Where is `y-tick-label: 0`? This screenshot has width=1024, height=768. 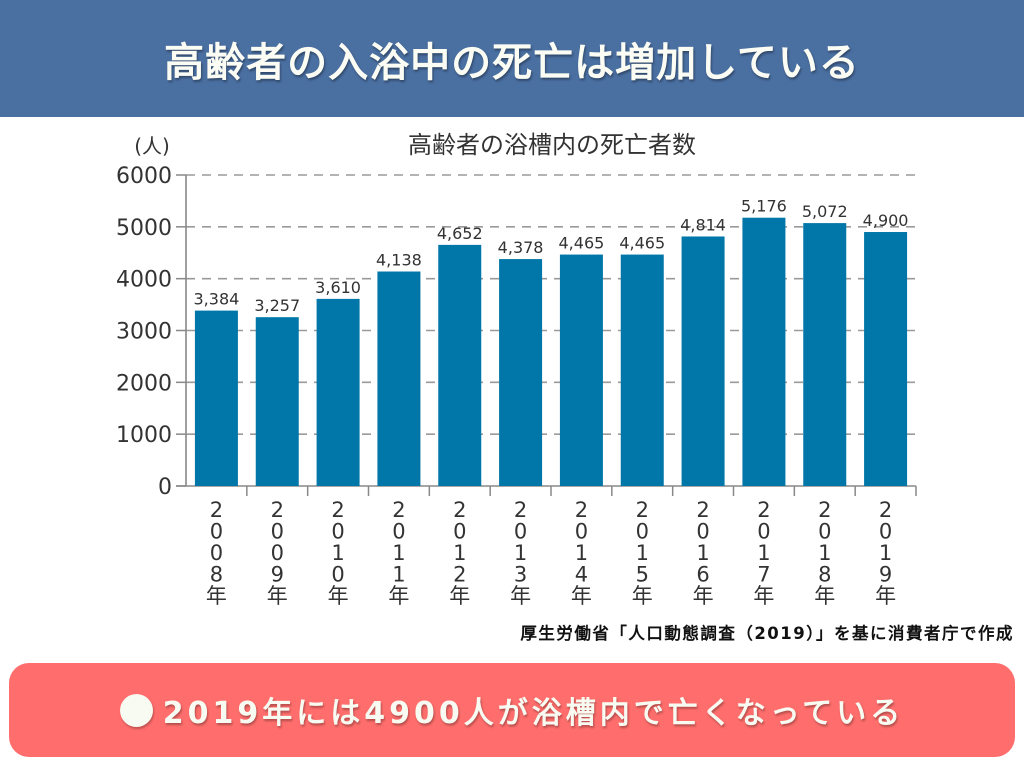
y-tick-label: 0 is located at coordinates (165, 487).